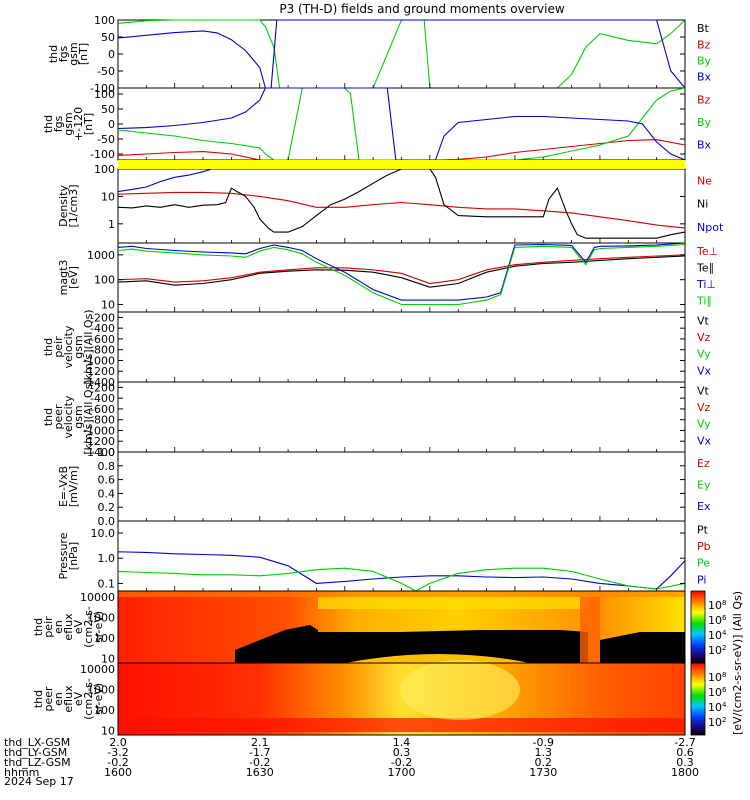  Describe the element at coordinates (37, 762) in the screenshot. I see `xaxis-row-label: thd_LZ-GSM` at that location.